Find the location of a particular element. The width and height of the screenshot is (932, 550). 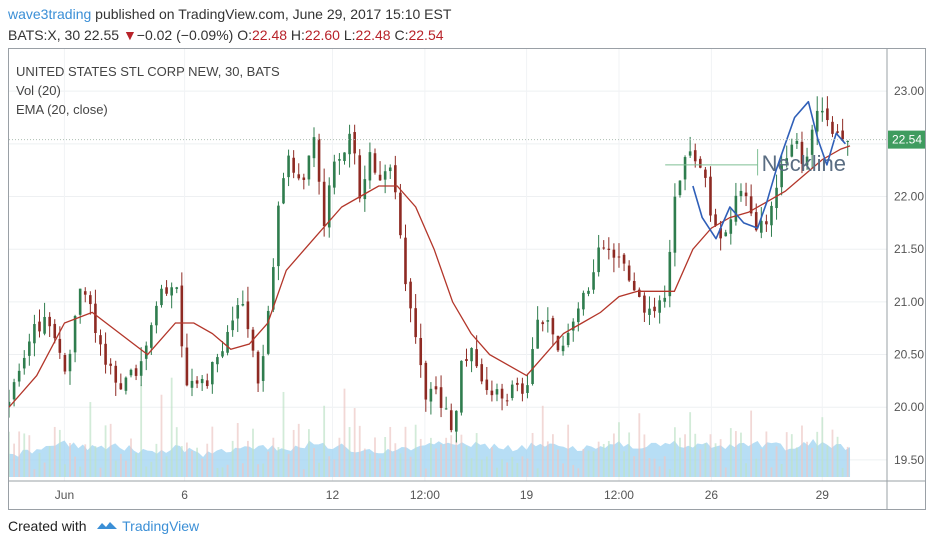

author-link: wave3trading is located at coordinates (50, 14).